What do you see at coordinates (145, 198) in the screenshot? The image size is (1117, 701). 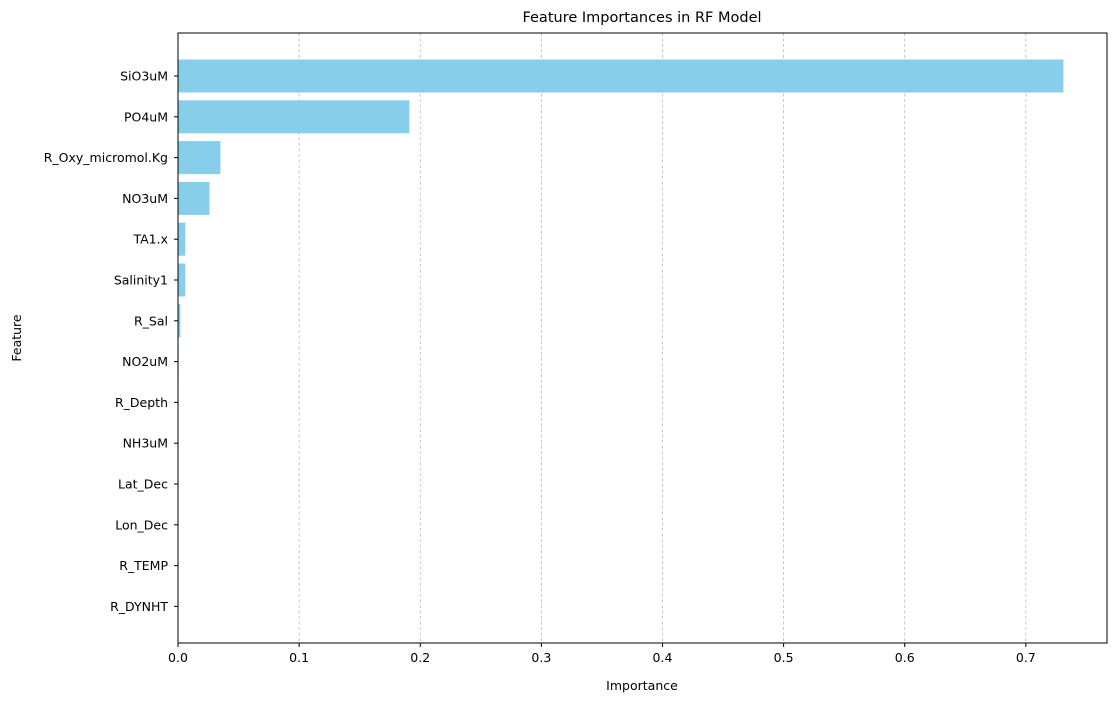 I see `y-tick-label: NO3uM` at bounding box center [145, 198].